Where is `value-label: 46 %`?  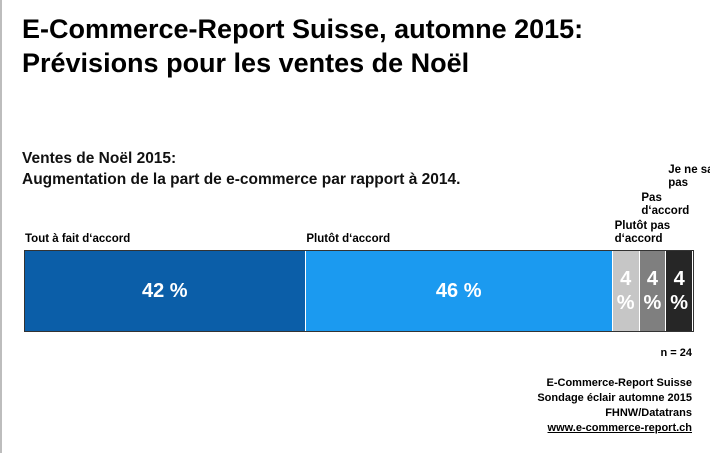
value-label: 46 % is located at coordinates (458, 291).